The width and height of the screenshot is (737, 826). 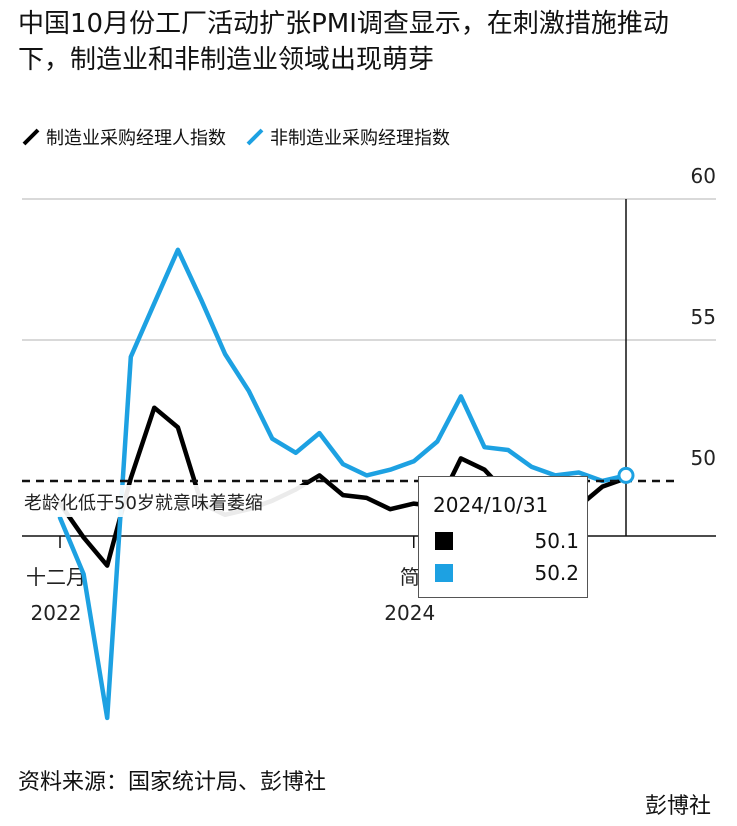 I want to click on legend-label-manufacturing: 制造业采购经理人指数, so click(x=136, y=138).